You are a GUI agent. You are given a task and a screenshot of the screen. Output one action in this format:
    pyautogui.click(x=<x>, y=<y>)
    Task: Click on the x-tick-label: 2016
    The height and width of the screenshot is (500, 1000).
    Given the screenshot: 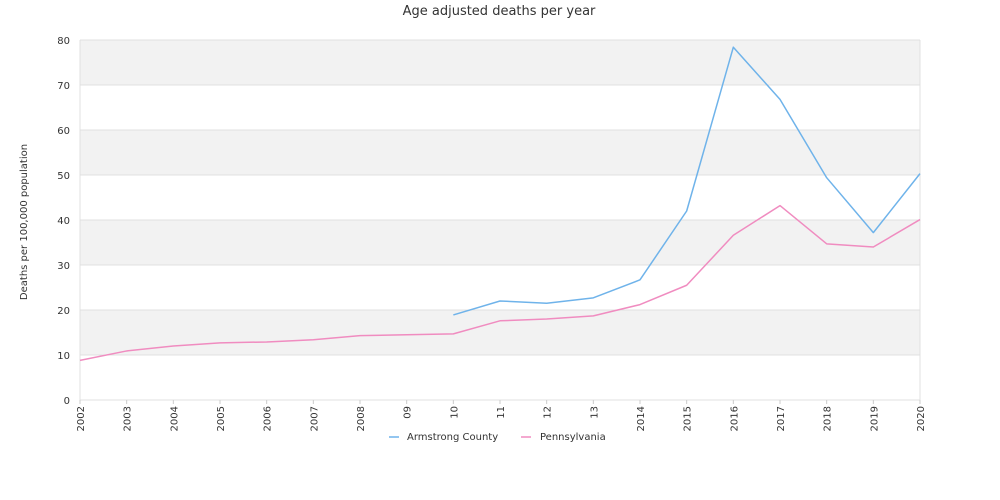 What is the action you would take?
    pyautogui.click(x=734, y=418)
    